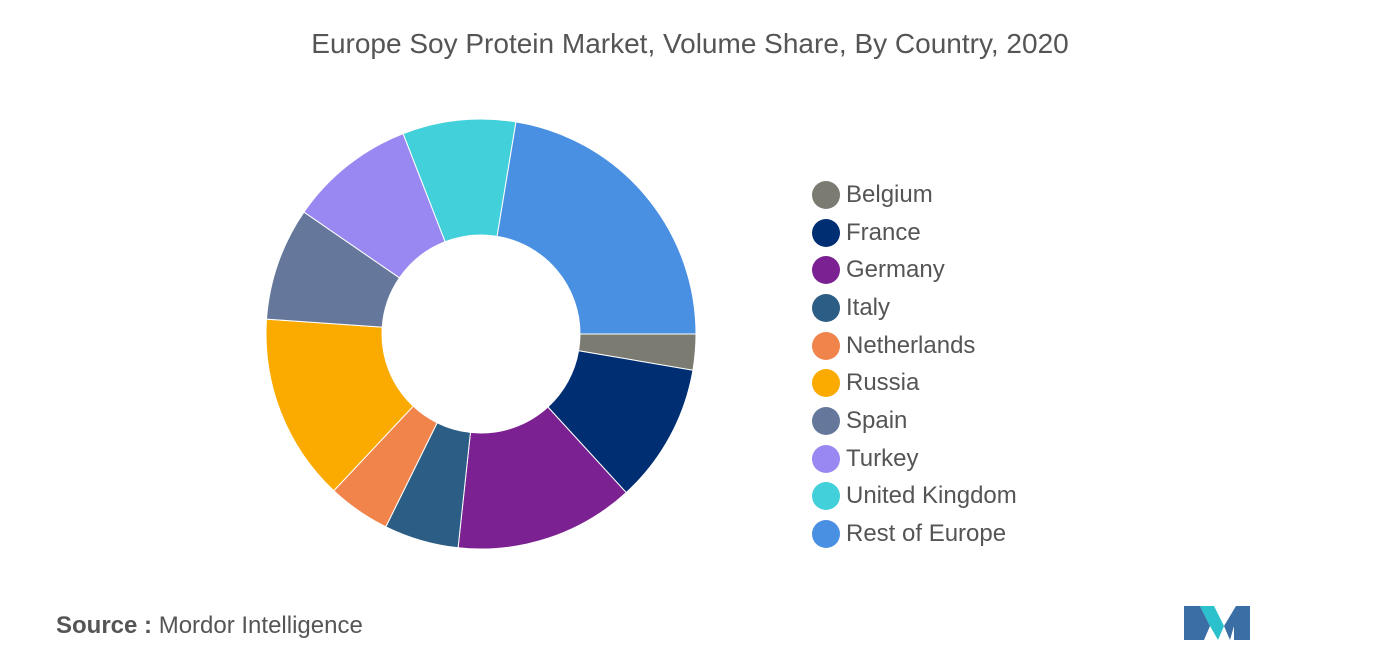 The width and height of the screenshot is (1376, 665). I want to click on legend-label: Italy, so click(868, 307).